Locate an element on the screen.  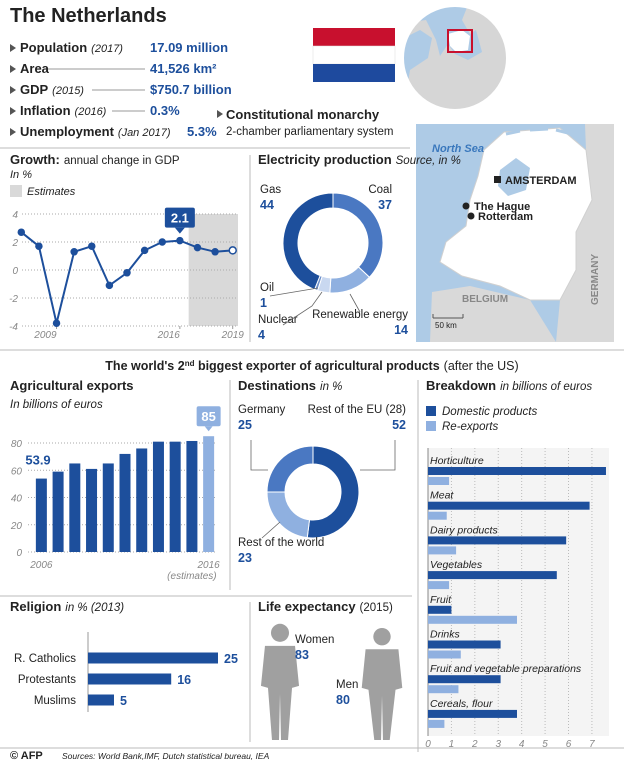
fact-value: $750.7 billion is located at coordinates (191, 89).